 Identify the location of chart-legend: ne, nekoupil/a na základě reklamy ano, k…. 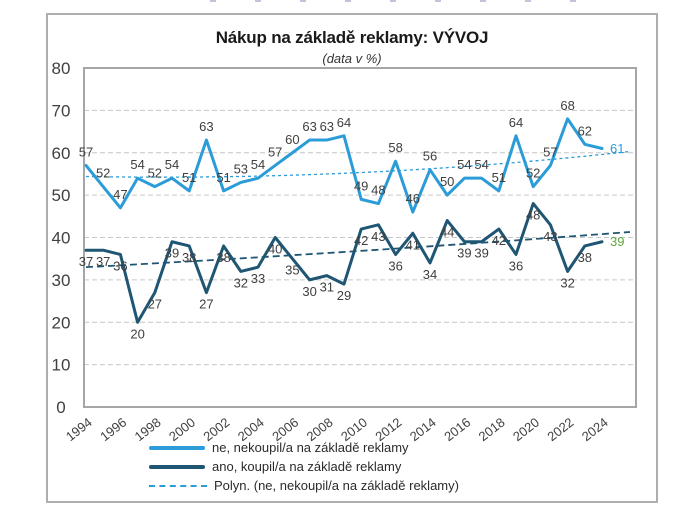
(304, 466).